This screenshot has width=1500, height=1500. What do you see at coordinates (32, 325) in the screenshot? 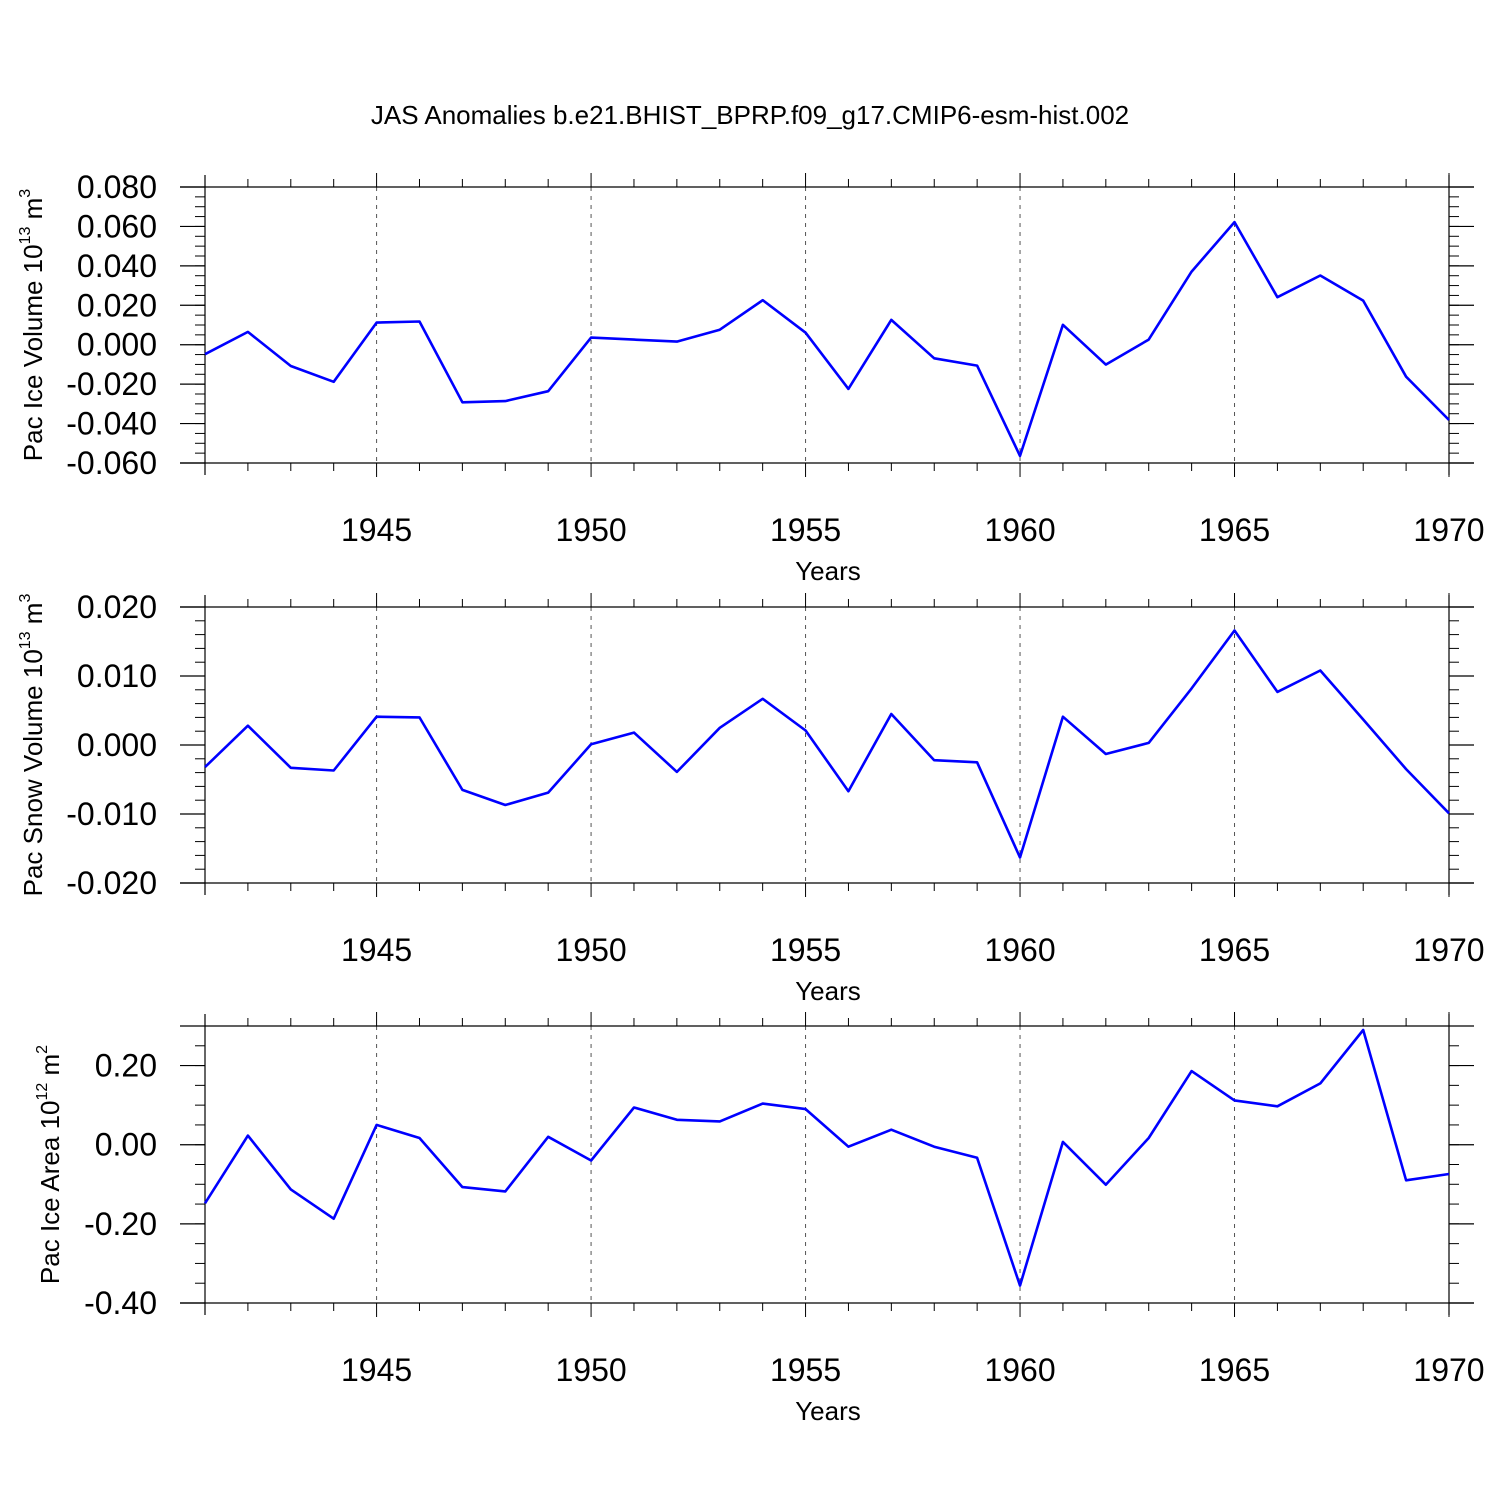
I see `y-axis-label: Pac Ice Volume 1013 m3` at bounding box center [32, 325].